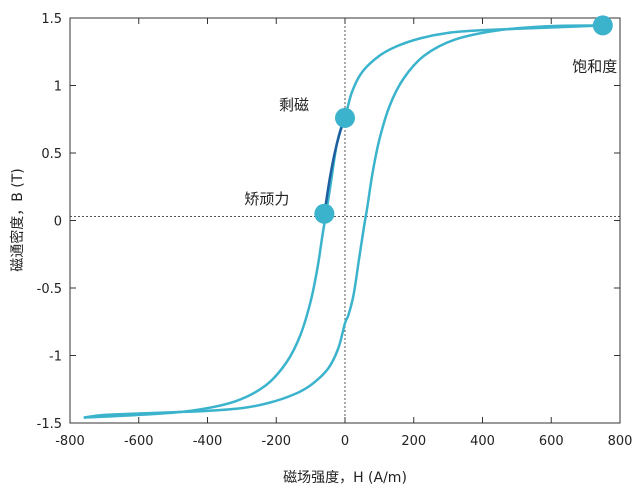 This screenshot has height=492, width=642. I want to click on coercivity-point, so click(324, 213).